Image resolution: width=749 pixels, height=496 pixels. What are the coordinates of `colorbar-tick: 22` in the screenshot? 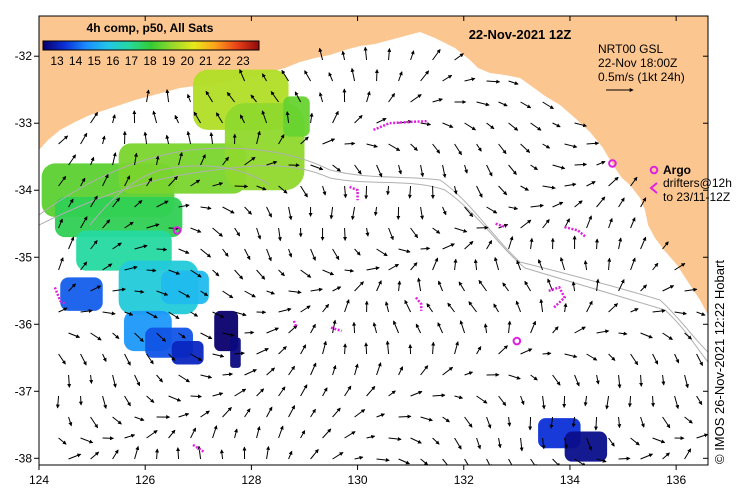 It's located at (225, 61).